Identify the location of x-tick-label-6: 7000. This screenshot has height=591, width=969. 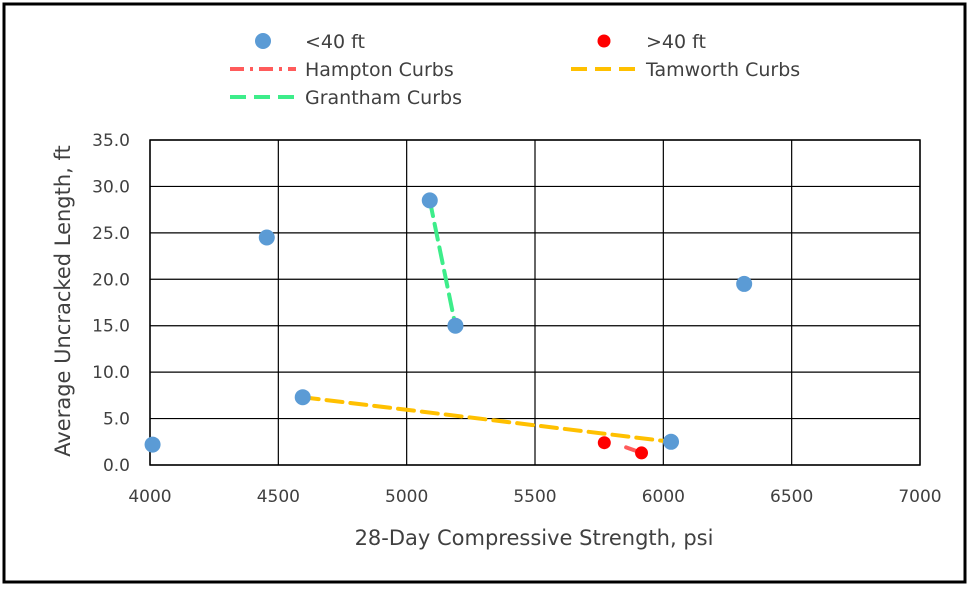
(919, 497).